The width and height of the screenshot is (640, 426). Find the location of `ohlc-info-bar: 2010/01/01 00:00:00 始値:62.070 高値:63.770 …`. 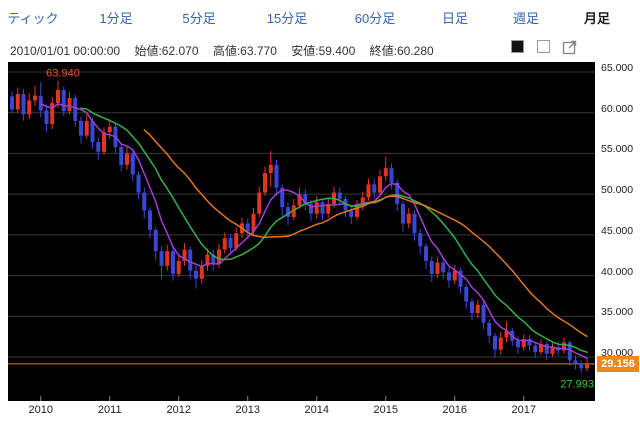

ohlc-info-bar: 2010/01/01 00:00:00 始値:62.070 高値:63.770 … is located at coordinates (227, 50).